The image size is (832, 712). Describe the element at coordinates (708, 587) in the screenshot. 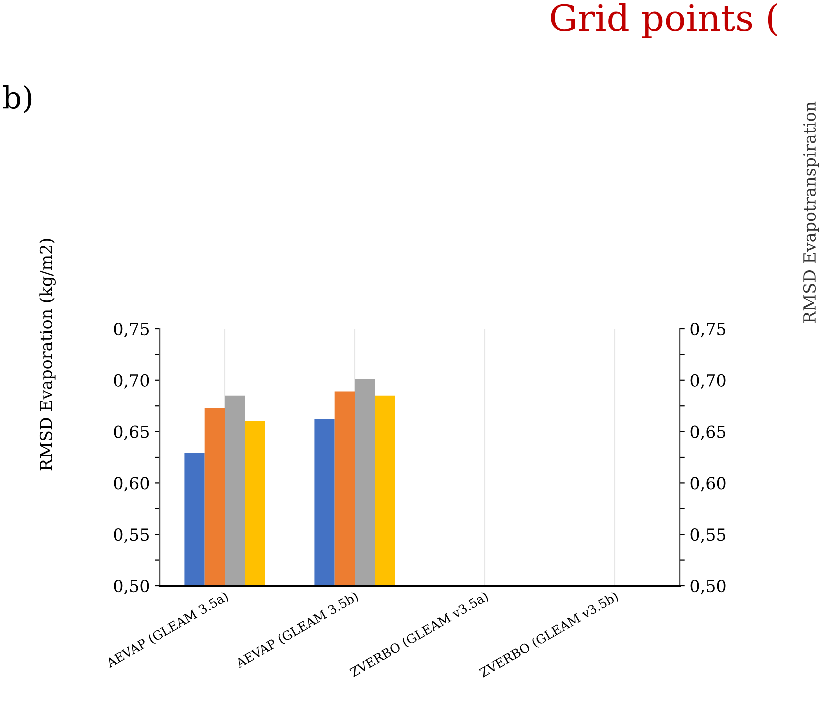

I see `y2-tick-label: 0,50` at that location.